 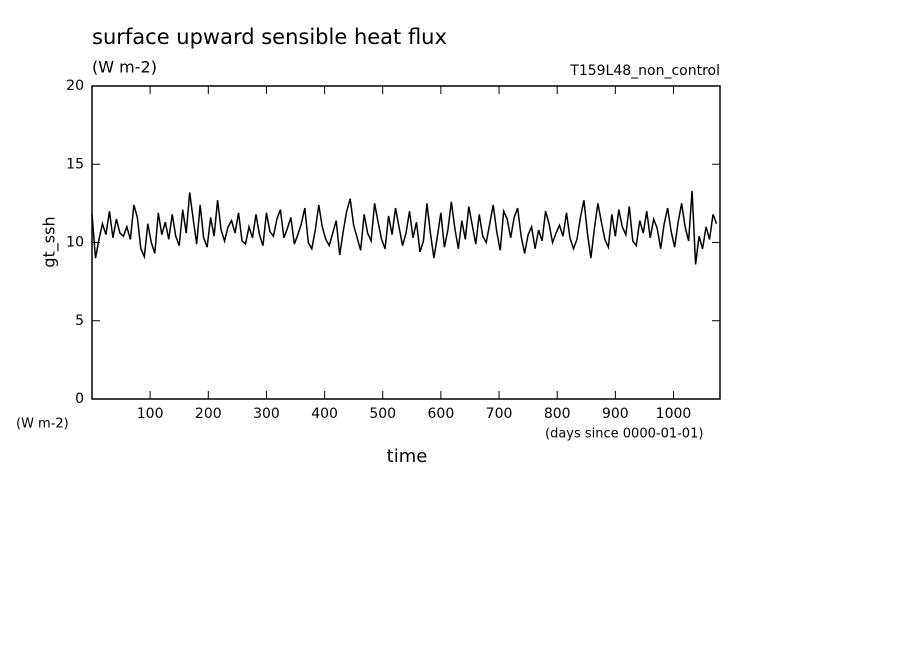 What do you see at coordinates (266, 414) in the screenshot?
I see `x-tick-label: 300` at bounding box center [266, 414].